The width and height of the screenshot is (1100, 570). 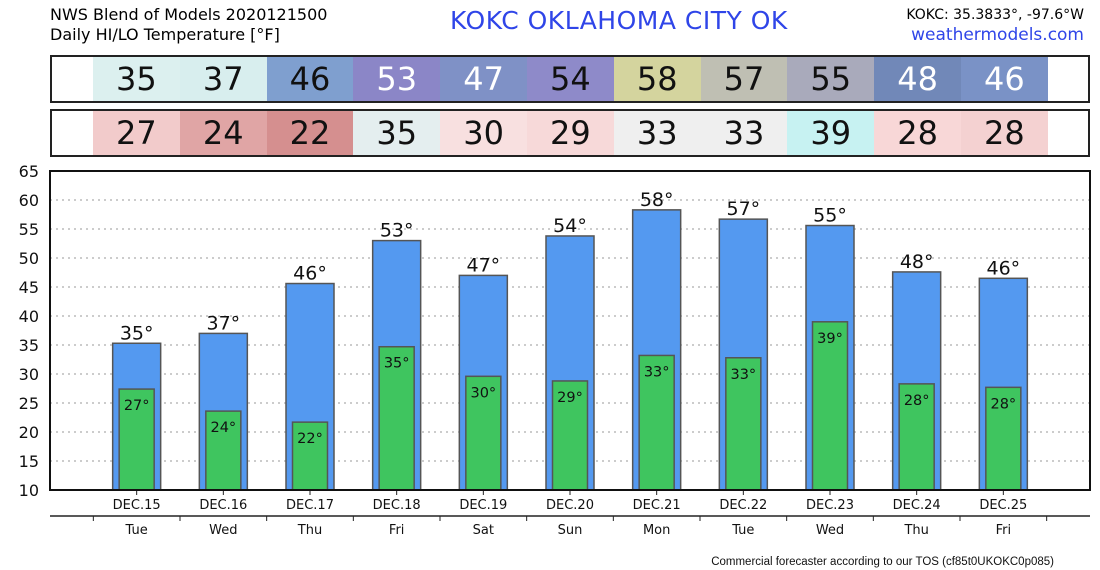 I want to click on site-link: weathermodels.com, so click(x=997, y=35).